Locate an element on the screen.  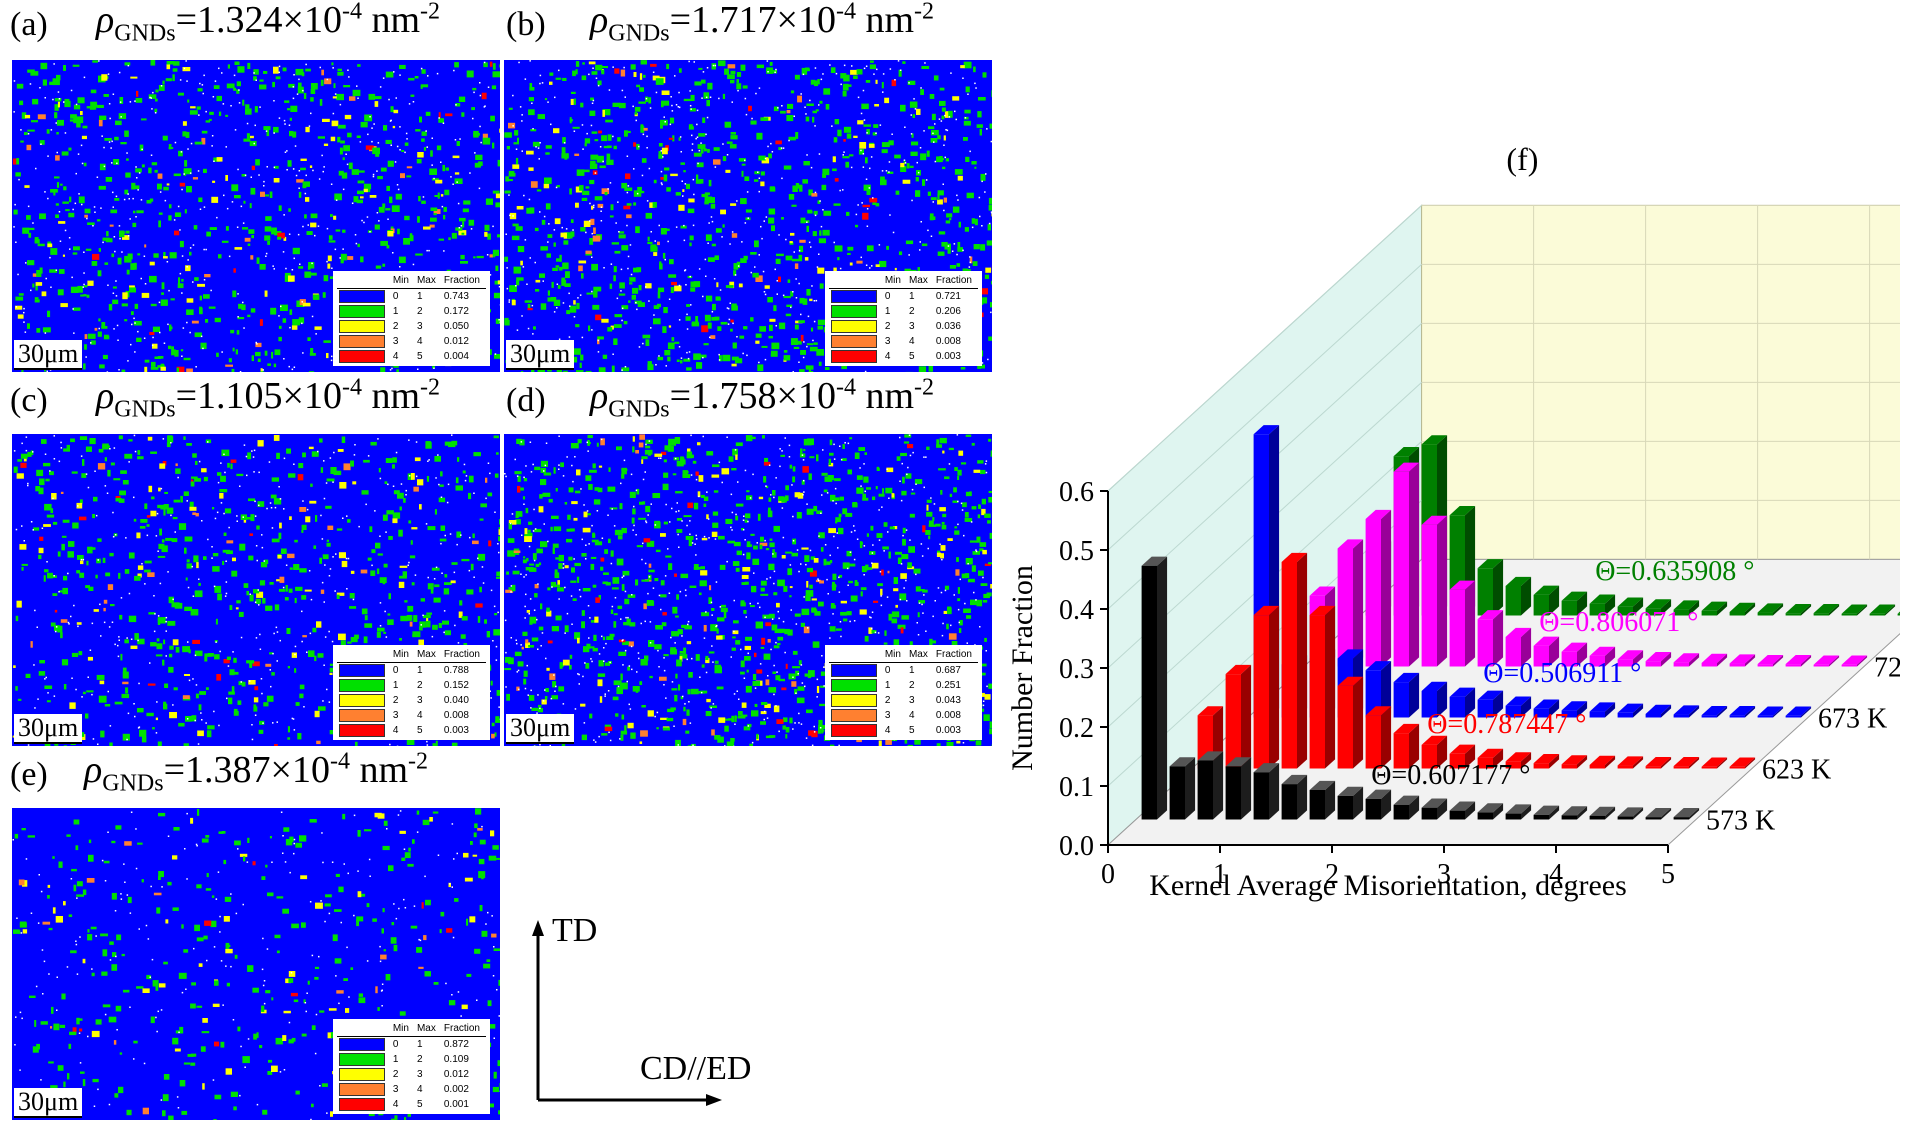
legend-row: 3 4 0.012 is located at coordinates (411, 341).